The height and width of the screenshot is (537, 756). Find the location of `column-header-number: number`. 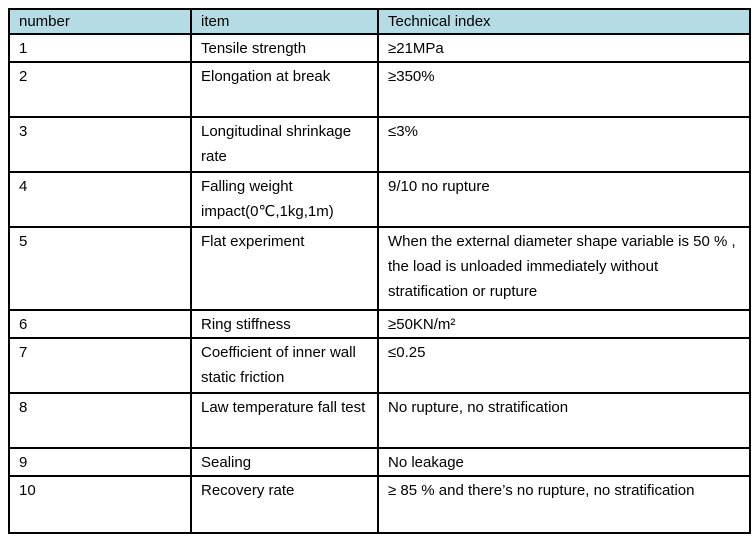

column-header-number: number is located at coordinates (100, 21).